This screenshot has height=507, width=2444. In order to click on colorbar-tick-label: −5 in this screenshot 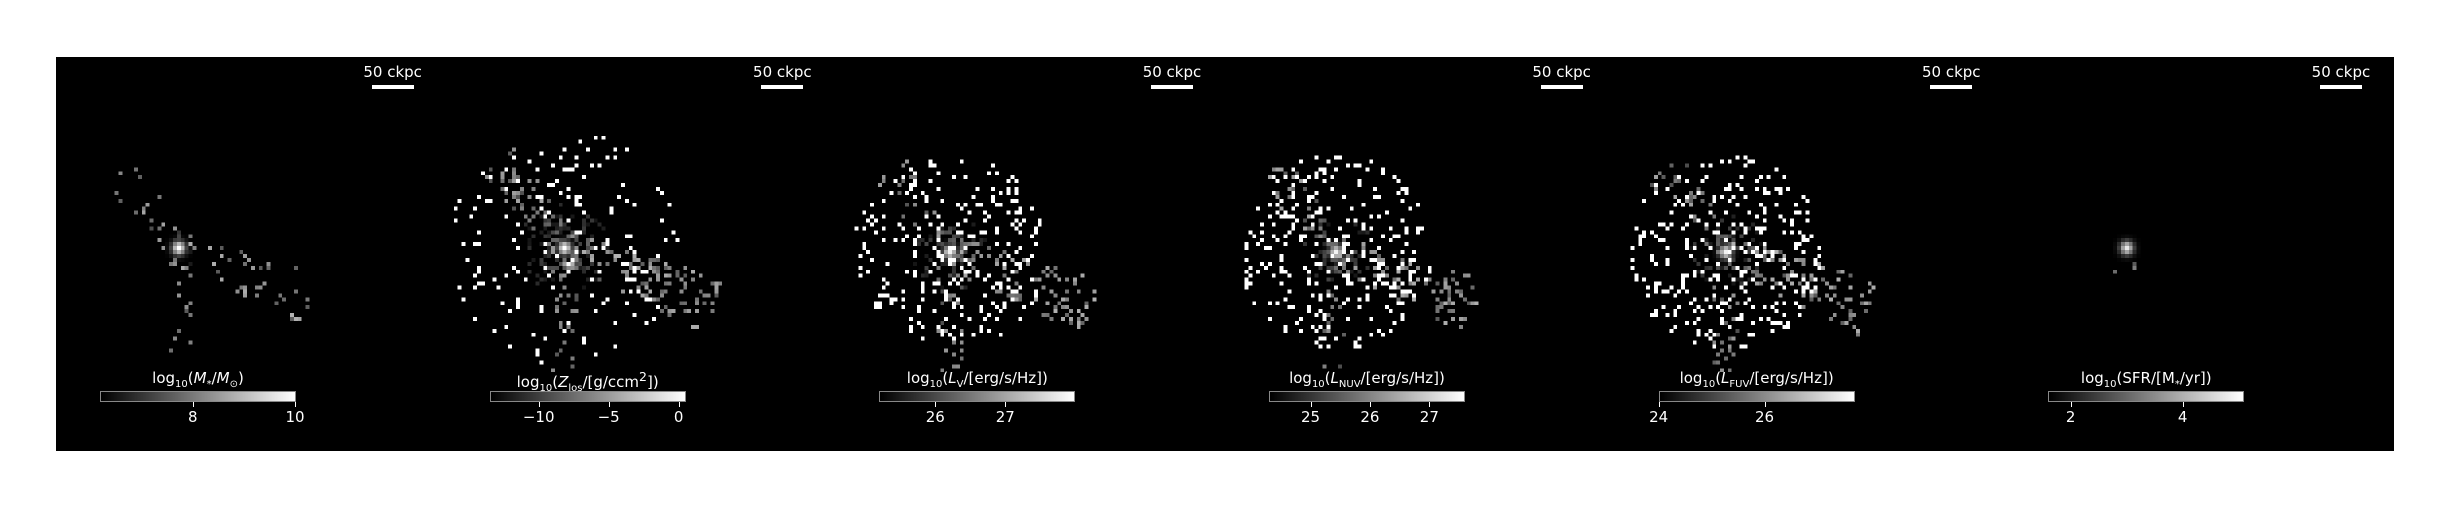, I will do `click(608, 417)`.